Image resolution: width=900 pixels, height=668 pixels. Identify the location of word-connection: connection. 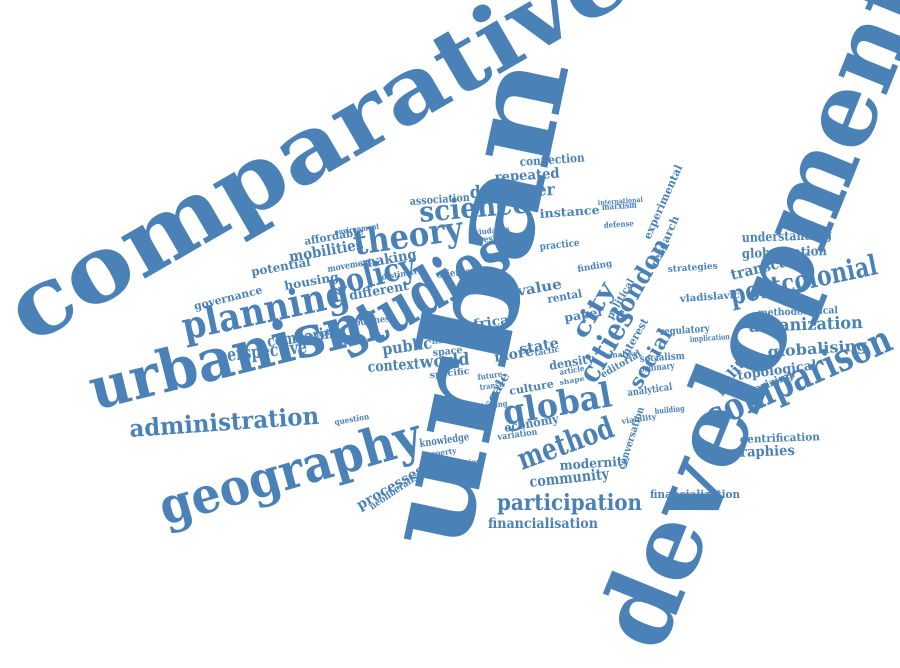
(552, 159).